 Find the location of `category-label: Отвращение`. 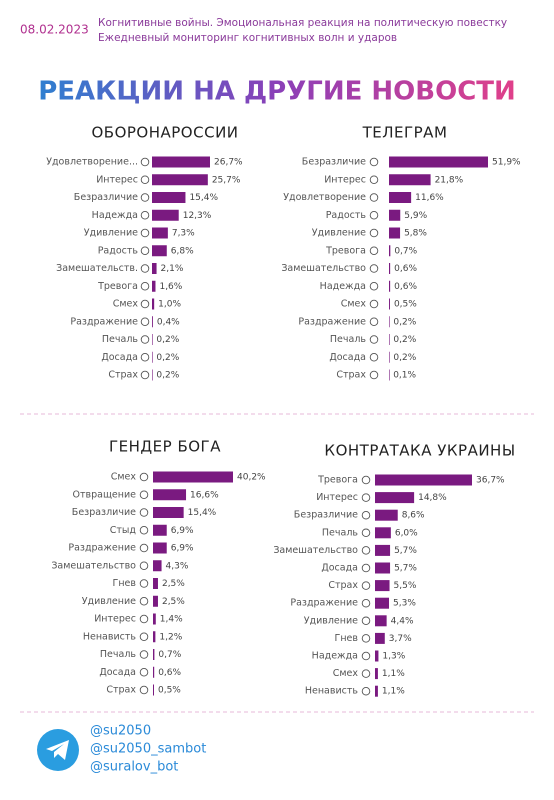

category-label: Отвращение is located at coordinates (105, 494).